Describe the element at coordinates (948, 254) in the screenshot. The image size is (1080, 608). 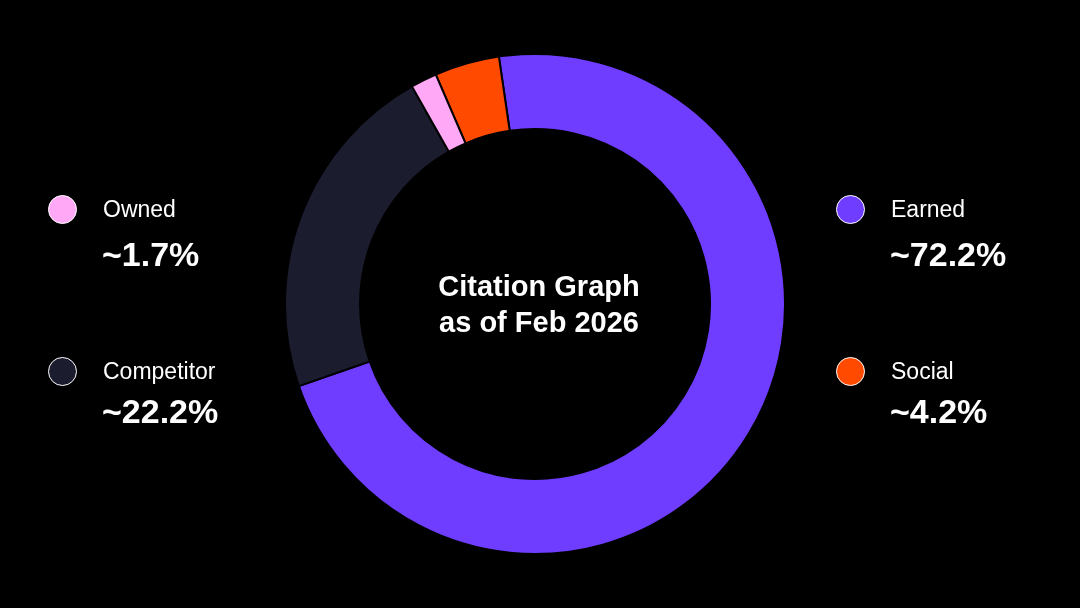
I see `data-label: ~72.2%` at that location.